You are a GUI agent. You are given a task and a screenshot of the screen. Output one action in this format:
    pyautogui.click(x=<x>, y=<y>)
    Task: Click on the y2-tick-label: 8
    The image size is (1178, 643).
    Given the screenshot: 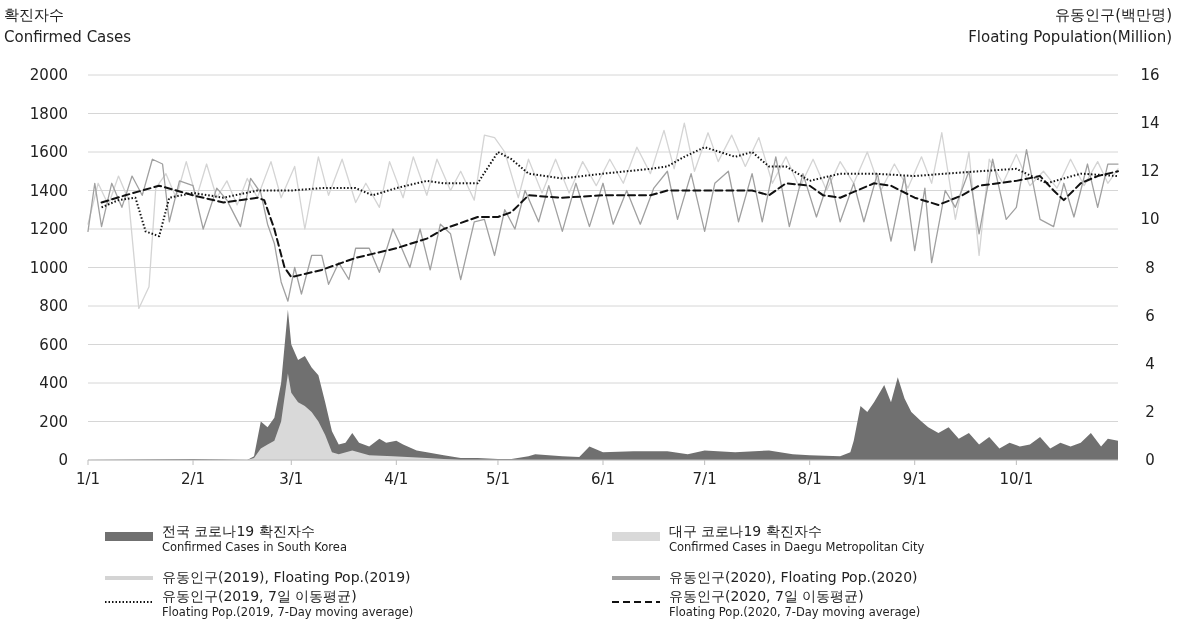 What is the action you would take?
    pyautogui.click(x=1150, y=267)
    